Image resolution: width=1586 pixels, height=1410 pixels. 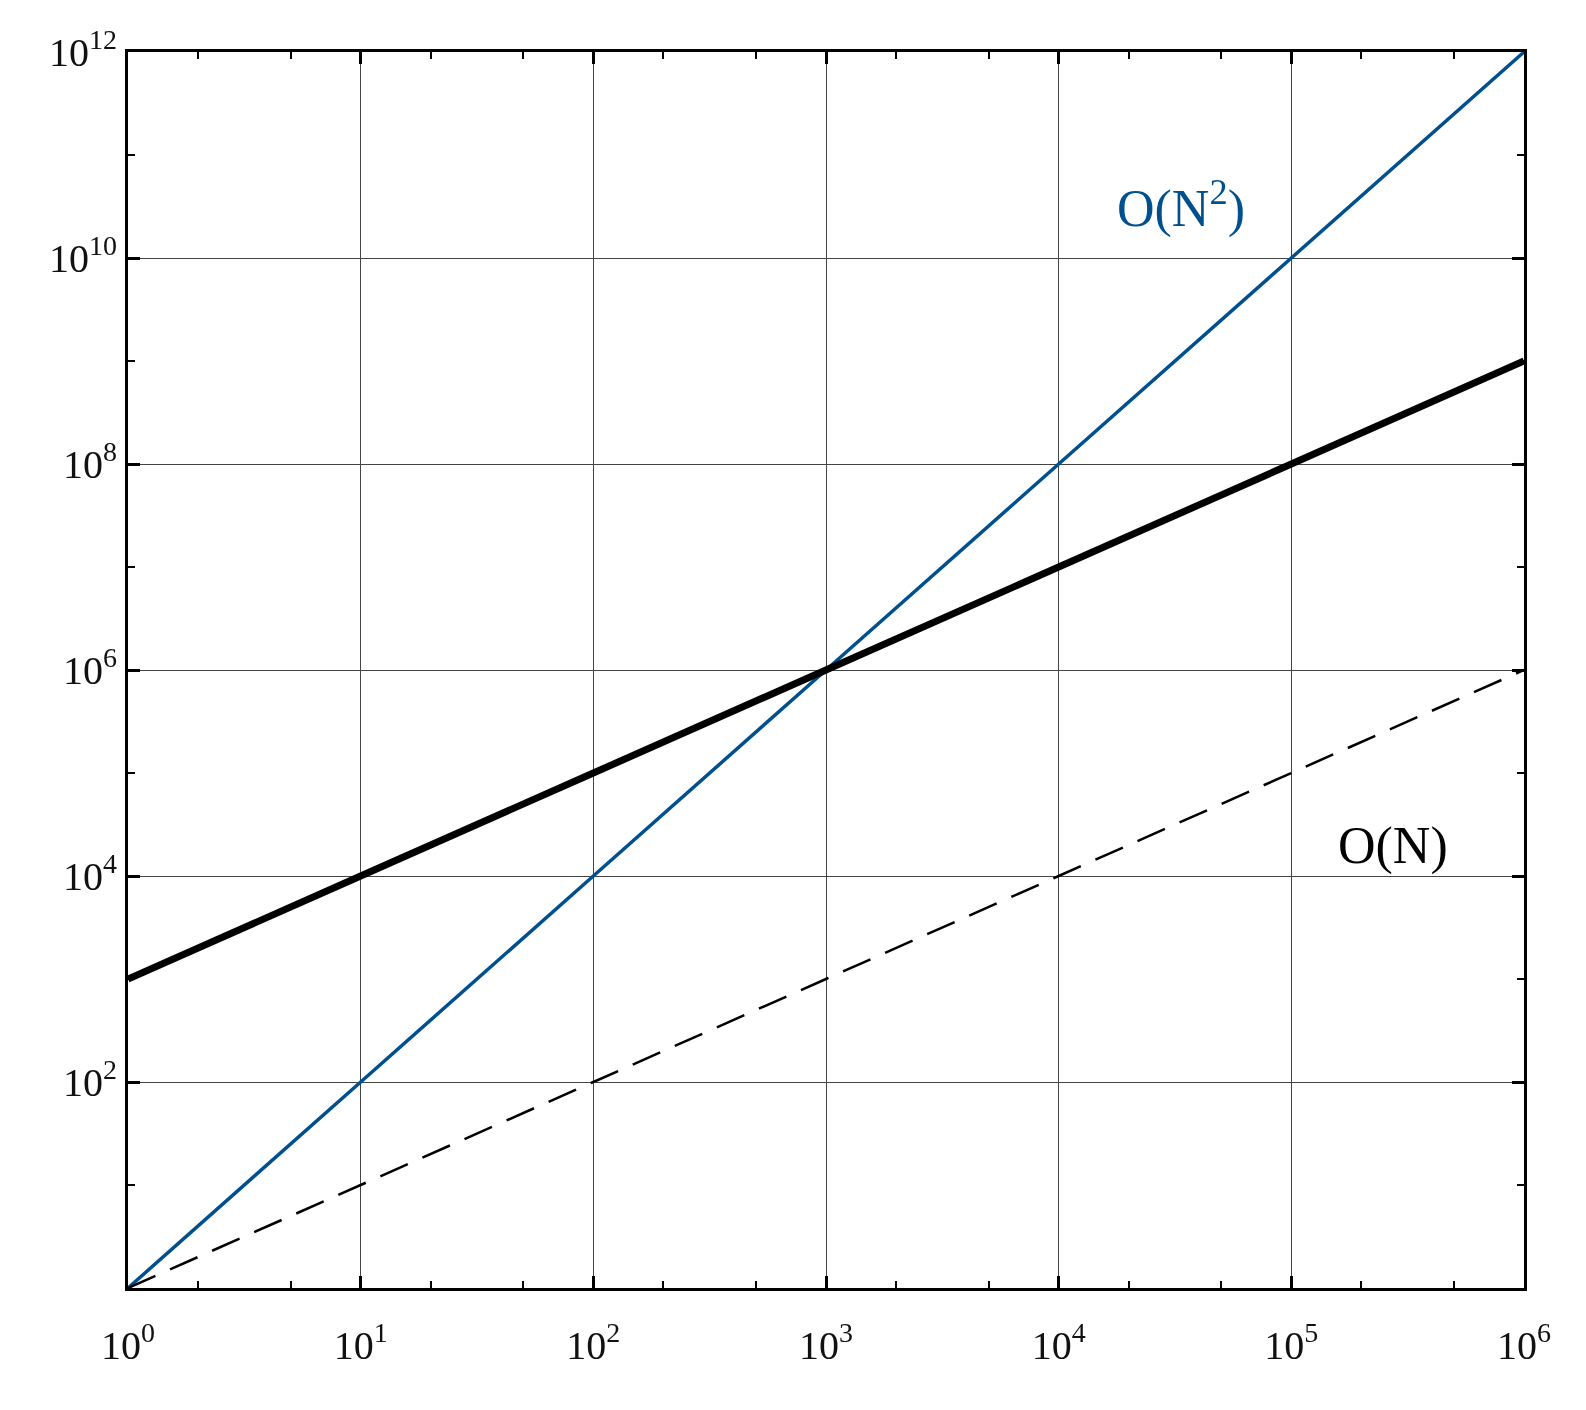 I want to click on annotation: O(N$^{2}$), so click(x=1181, y=205).